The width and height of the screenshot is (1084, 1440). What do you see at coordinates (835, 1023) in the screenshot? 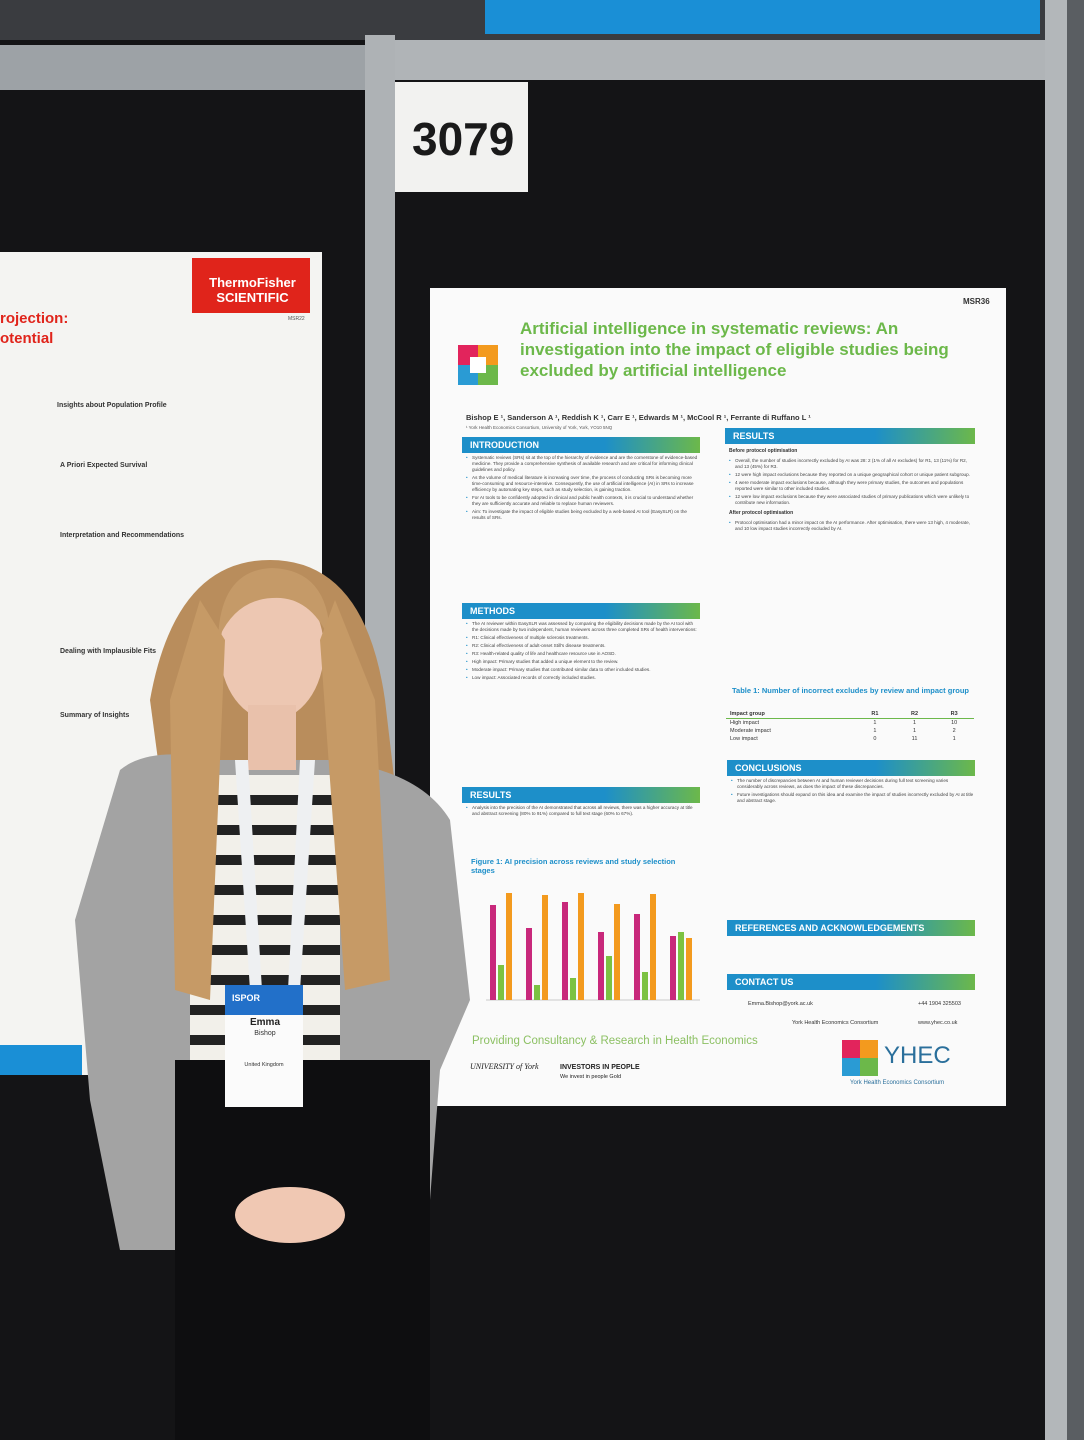
I see `org: York Health Economics Consortium` at bounding box center [835, 1023].